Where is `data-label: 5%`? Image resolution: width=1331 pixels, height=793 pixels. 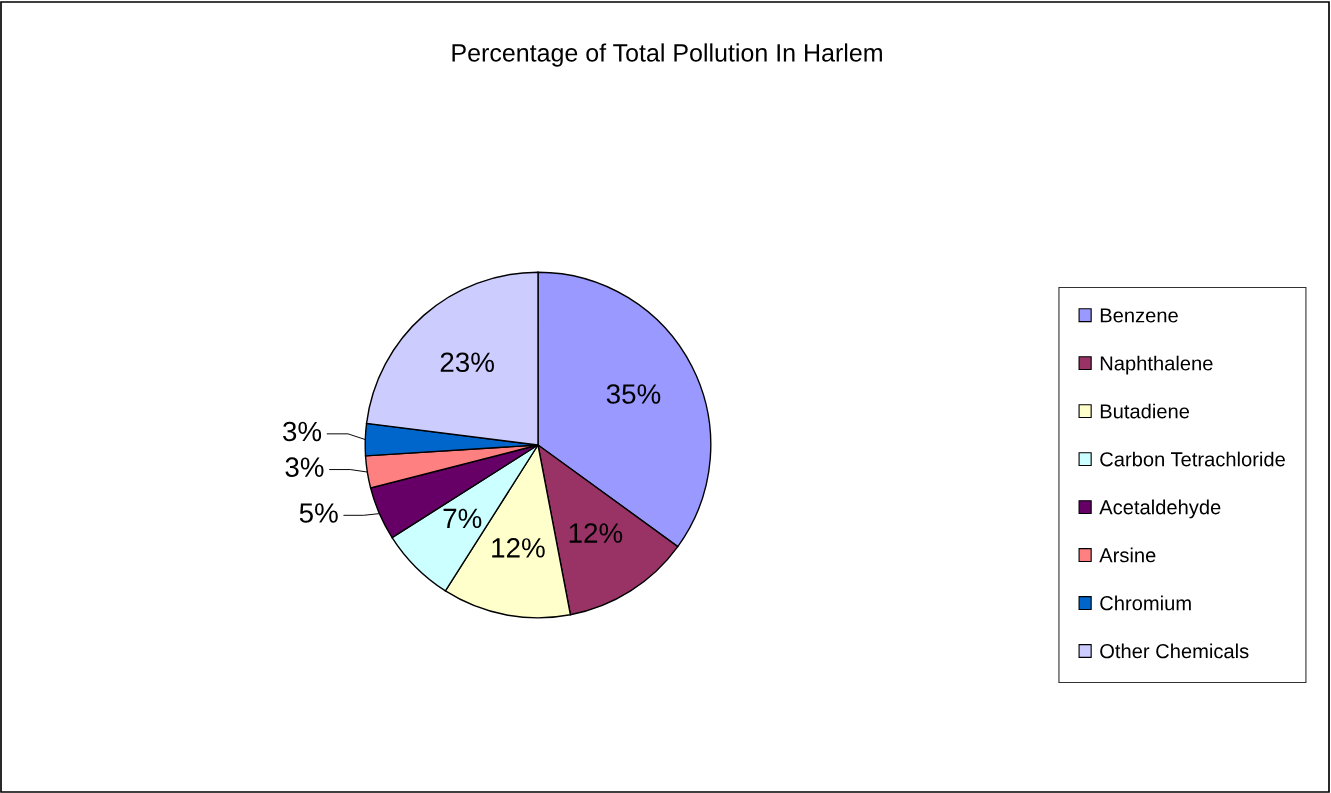
data-label: 5% is located at coordinates (318, 513).